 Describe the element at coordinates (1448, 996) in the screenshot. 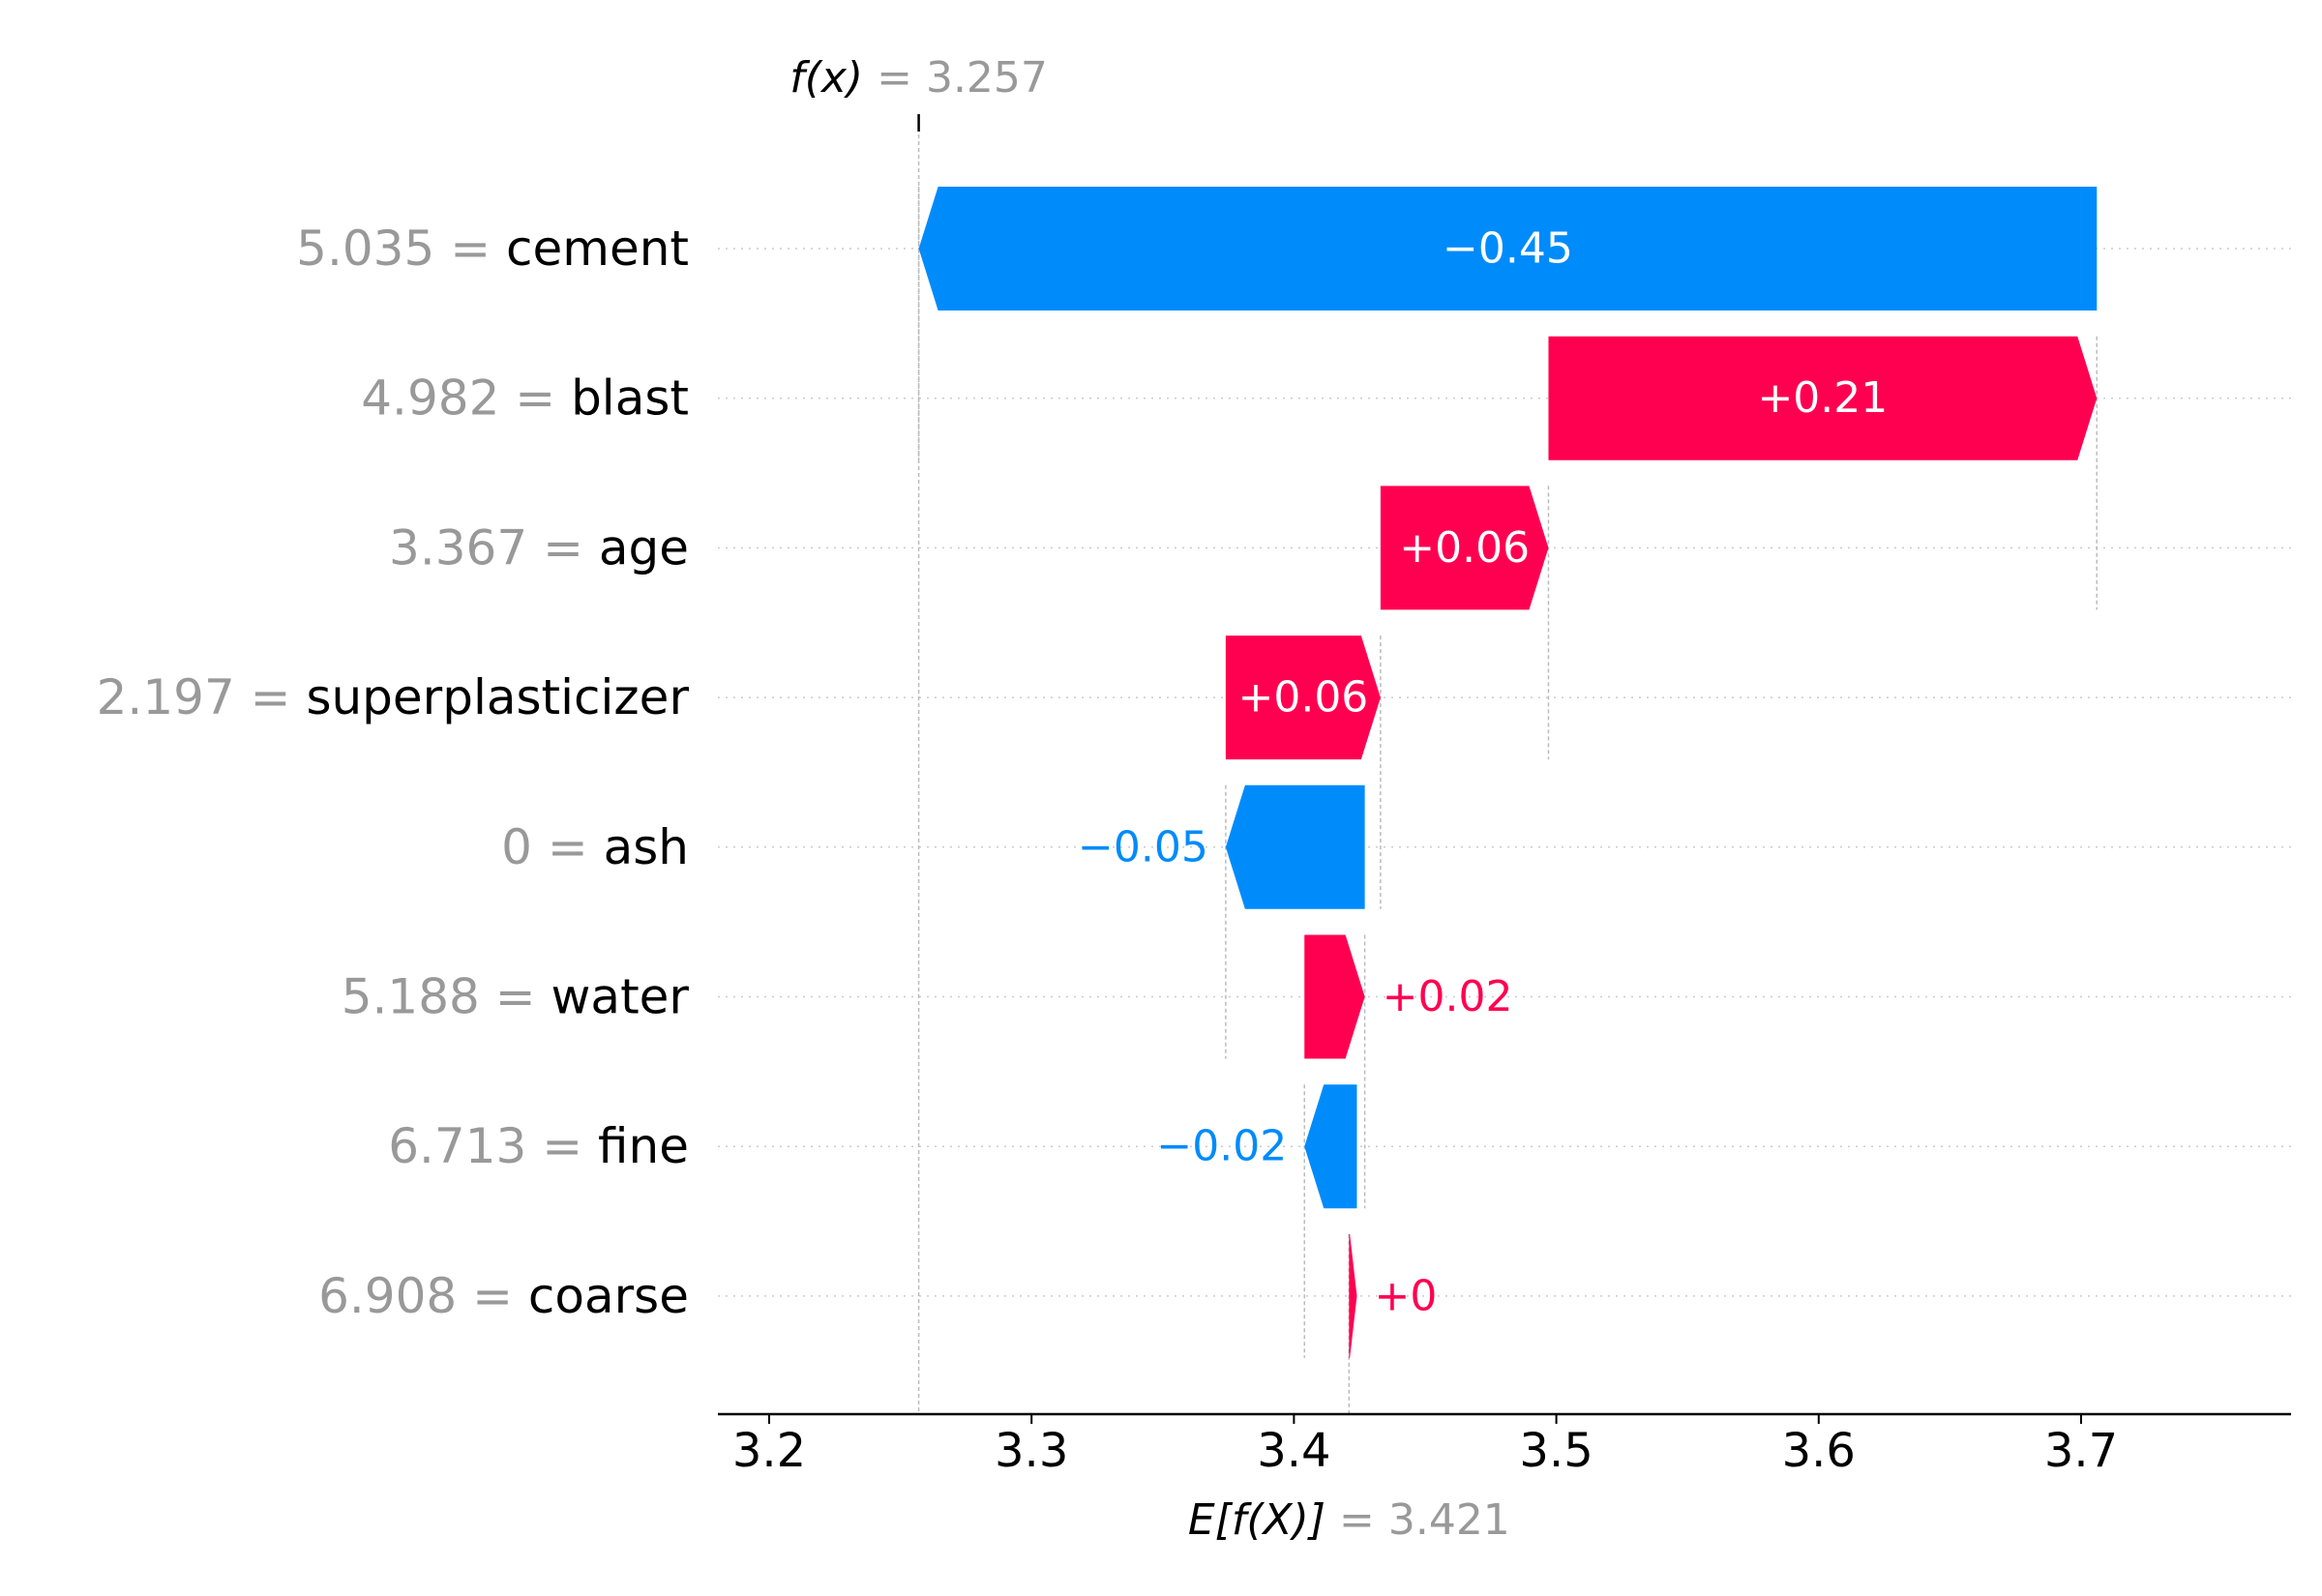

I see `bar-value-label: +0.02` at that location.